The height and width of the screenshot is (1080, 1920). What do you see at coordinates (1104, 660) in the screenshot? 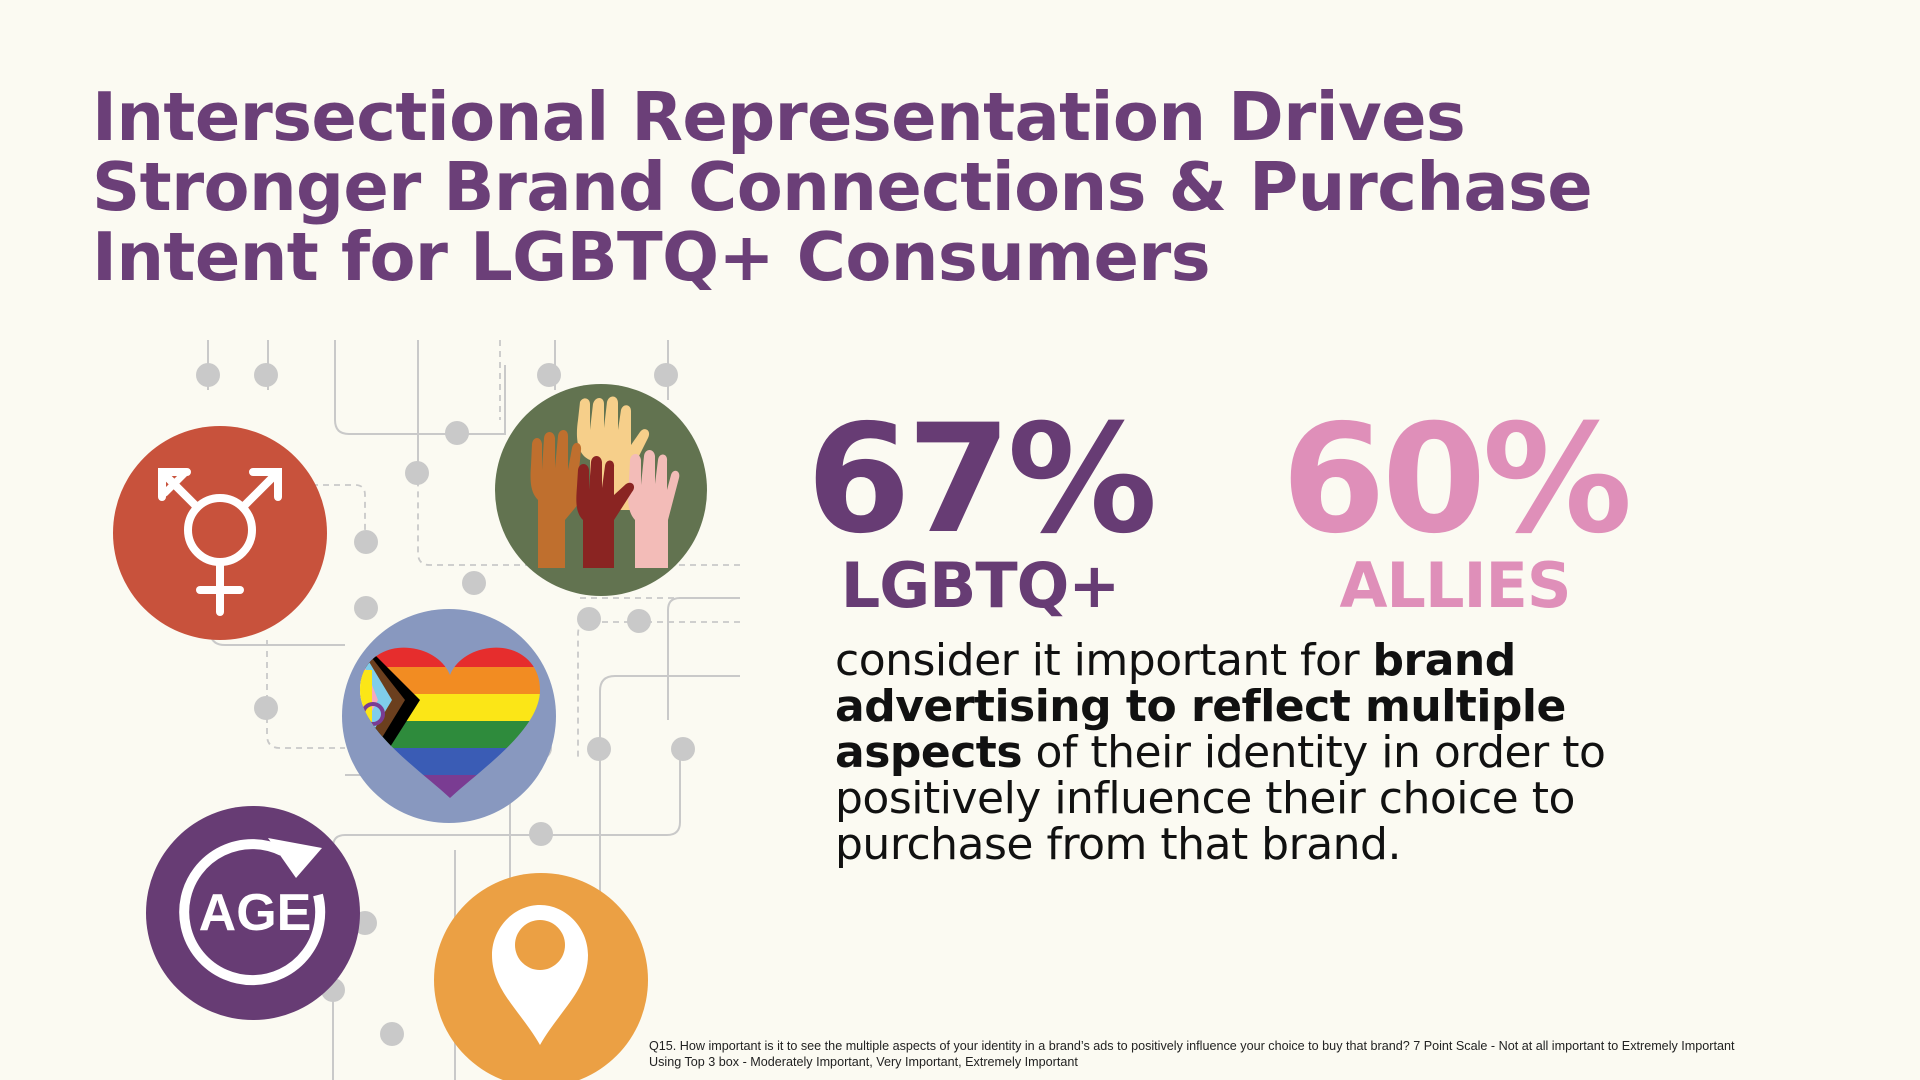
I see `body-text-part1: consider it important for` at bounding box center [1104, 660].